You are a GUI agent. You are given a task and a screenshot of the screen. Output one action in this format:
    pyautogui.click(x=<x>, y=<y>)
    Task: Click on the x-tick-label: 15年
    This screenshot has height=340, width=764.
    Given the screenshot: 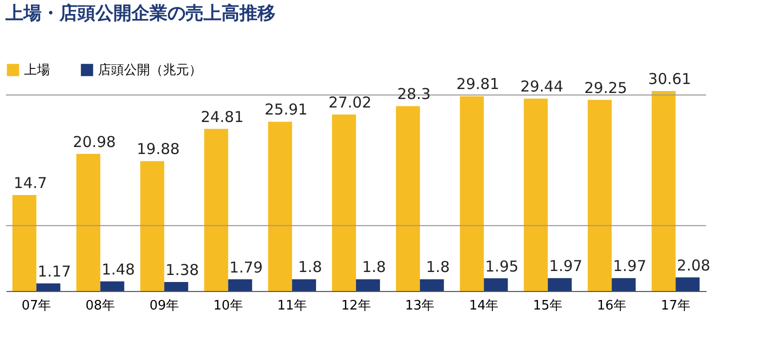 What is the action you would take?
    pyautogui.click(x=548, y=306)
    